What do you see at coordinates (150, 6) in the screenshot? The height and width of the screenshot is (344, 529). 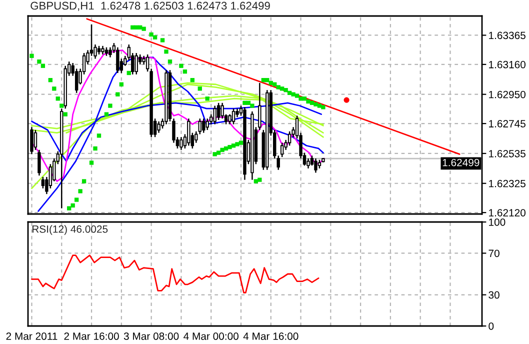 I see `chart-title: GBPUSD,H1 1.62478 1.62503 1.62473 1.62499` at bounding box center [150, 6].